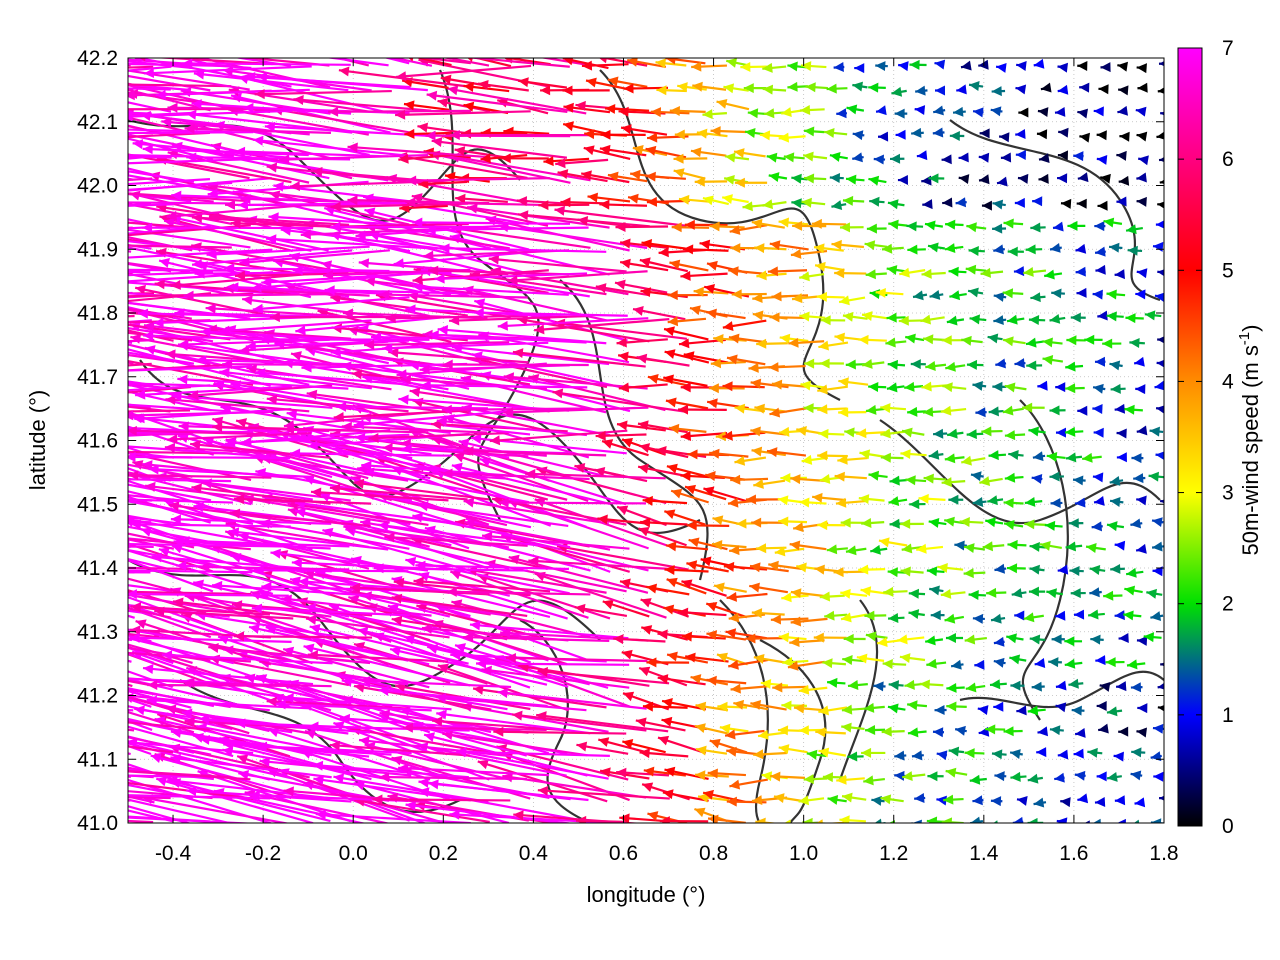  I want to click on colorbar-tick-label: 2, so click(1228, 604).